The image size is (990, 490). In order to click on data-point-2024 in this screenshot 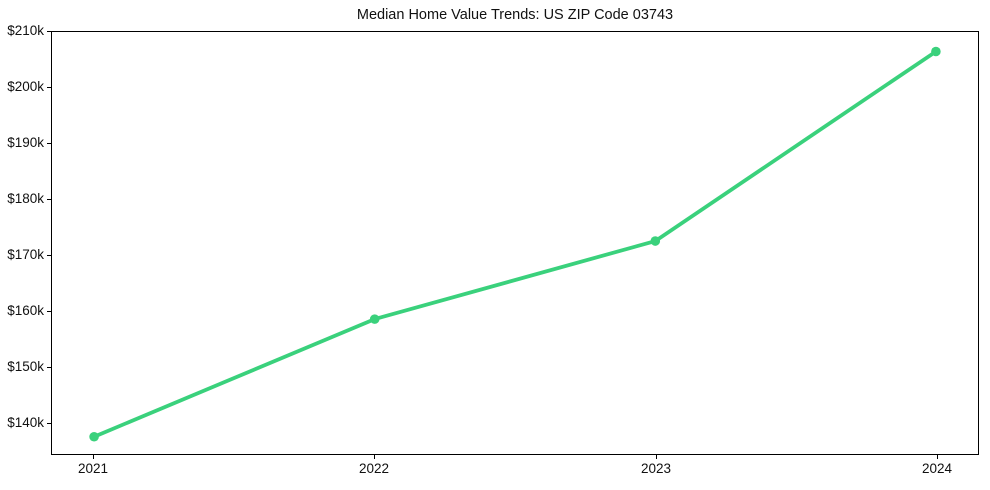, I will do `click(936, 51)`.